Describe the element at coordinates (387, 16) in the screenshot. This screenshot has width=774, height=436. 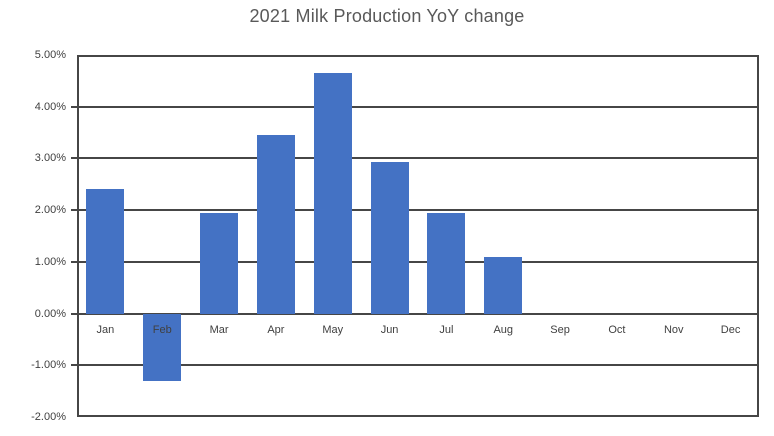
I see `chart-title: 2021 Milk Production YoY change` at that location.